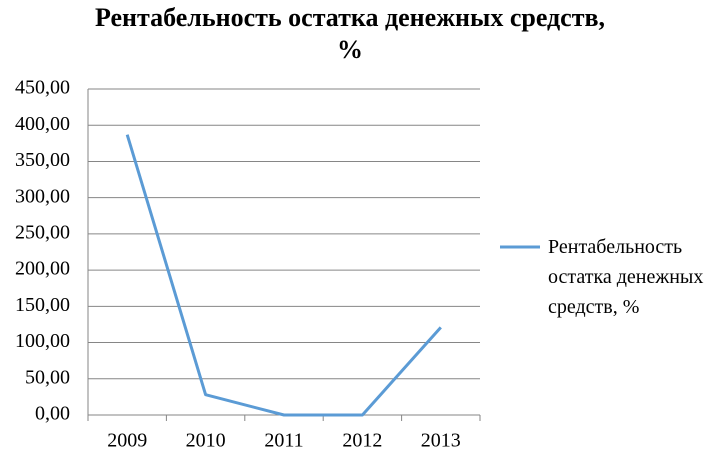  Describe the element at coordinates (362, 441) in the screenshot. I see `x-tick-label: 2012` at that location.